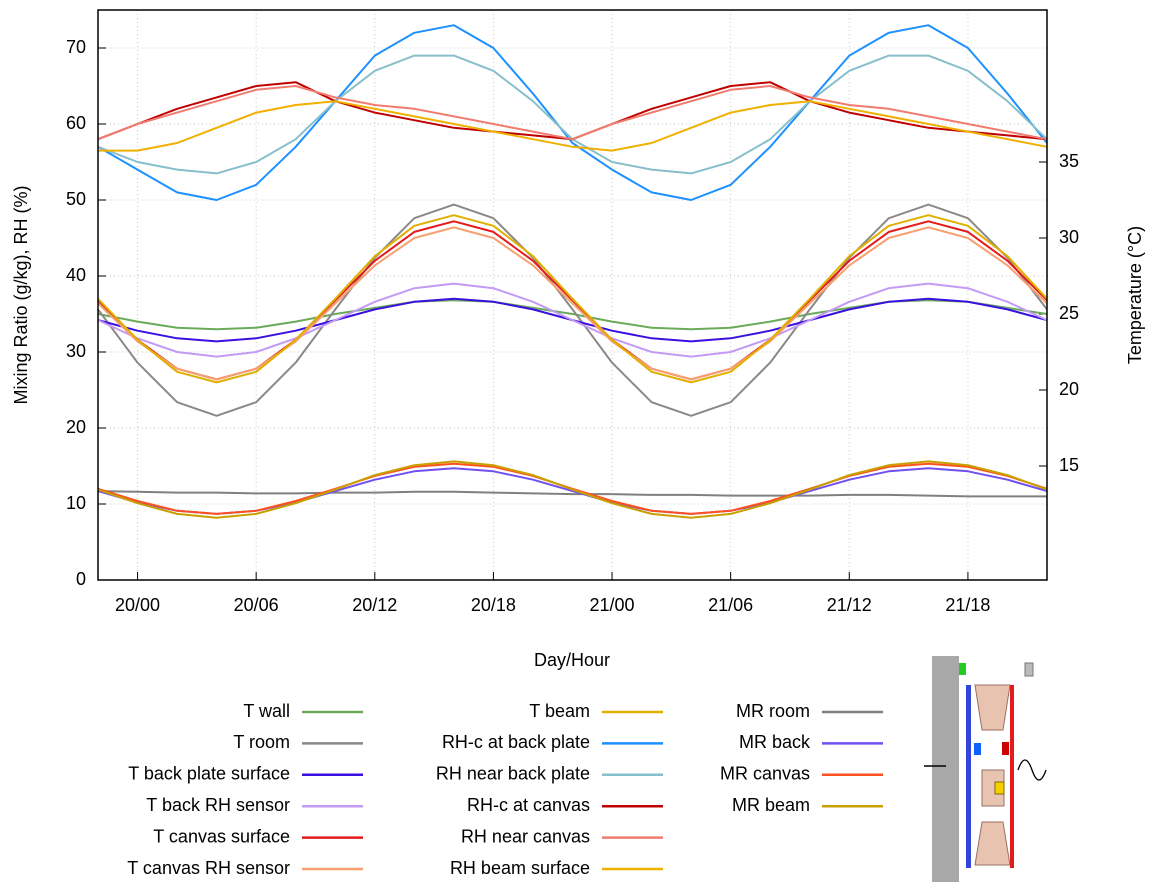 This screenshot has height=888, width=1155. Describe the element at coordinates (221, 836) in the screenshot. I see `legend-label: T canvas surface` at that location.